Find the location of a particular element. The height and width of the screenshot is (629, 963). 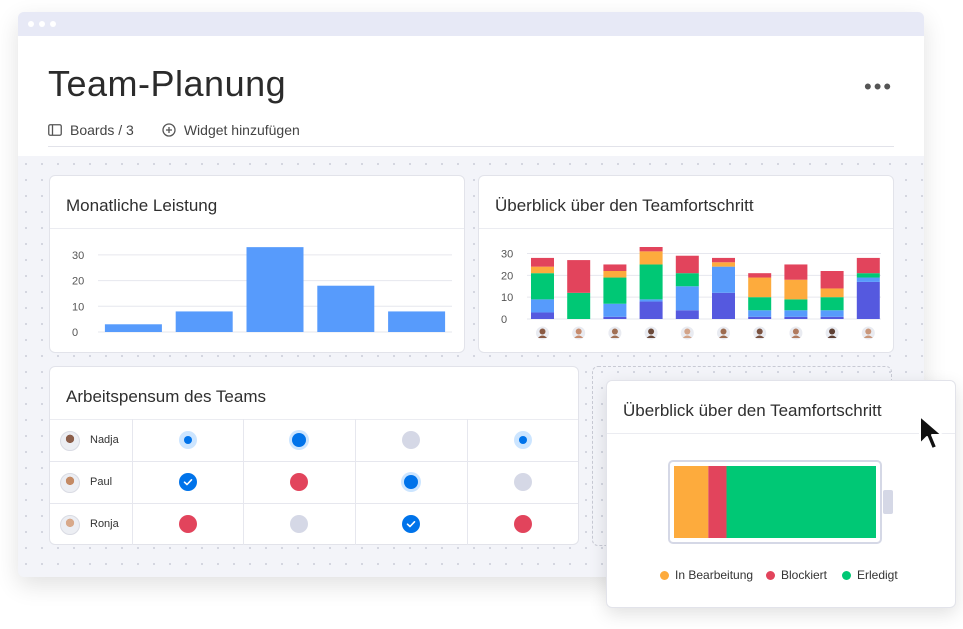

y-tick-label: 10 is located at coordinates (78, 307).